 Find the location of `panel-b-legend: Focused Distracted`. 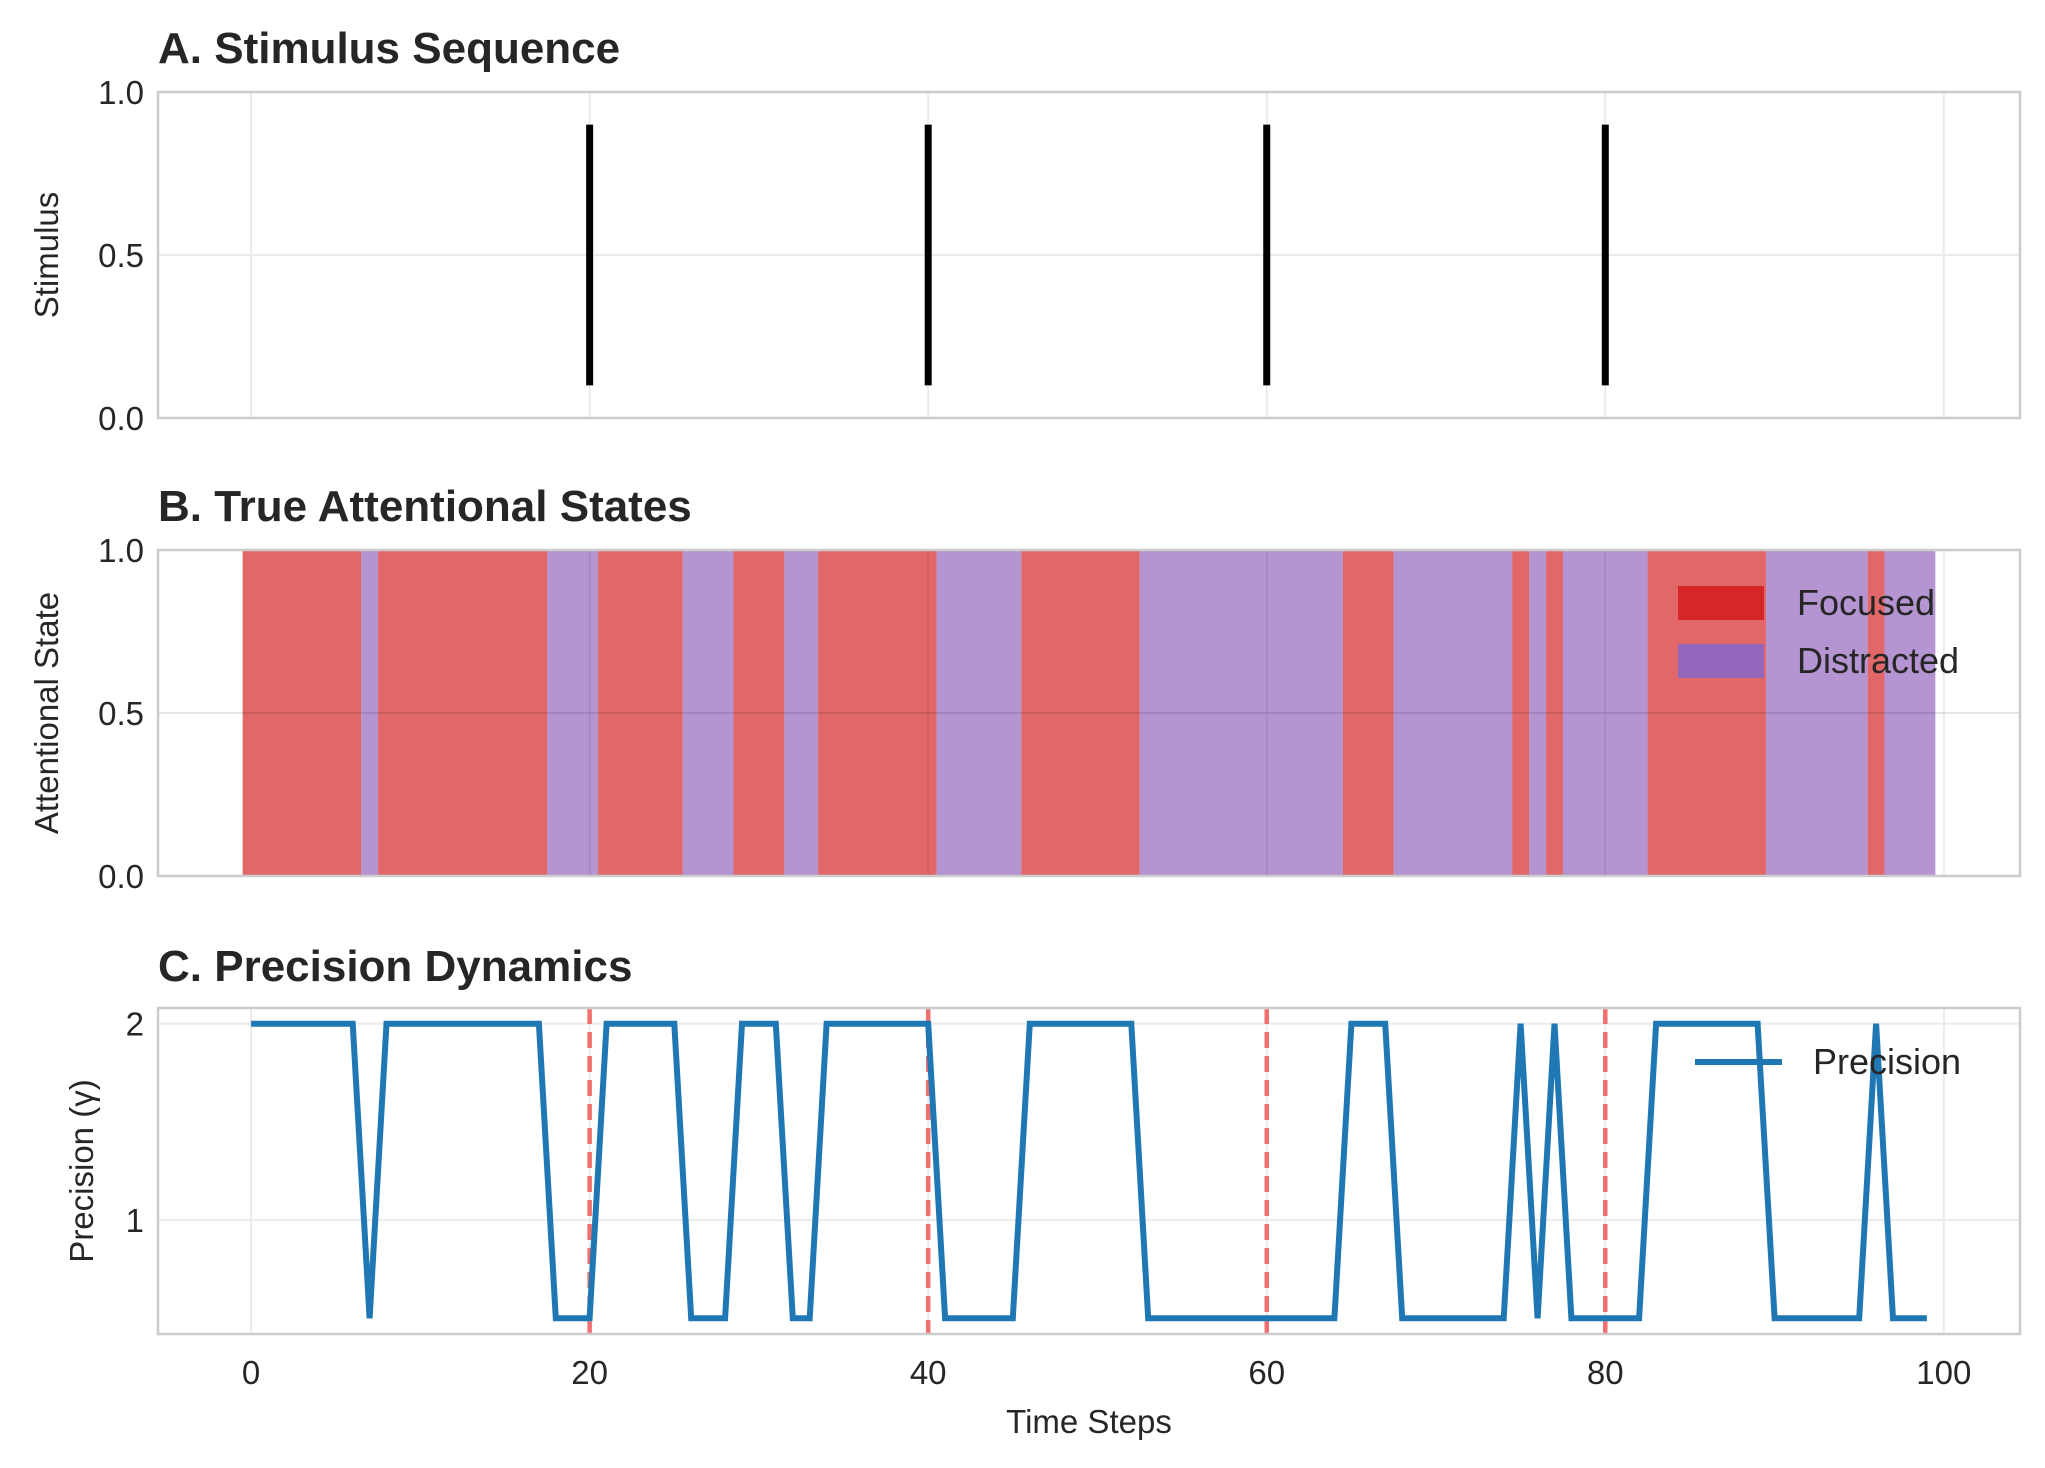

panel-b-legend: Focused Distracted is located at coordinates (1818, 631).